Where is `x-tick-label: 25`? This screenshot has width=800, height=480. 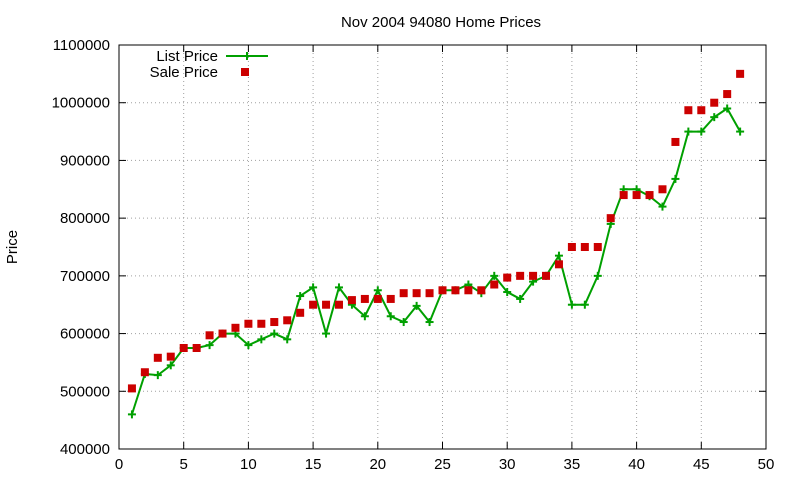 x-tick-label: 25 is located at coordinates (442, 464).